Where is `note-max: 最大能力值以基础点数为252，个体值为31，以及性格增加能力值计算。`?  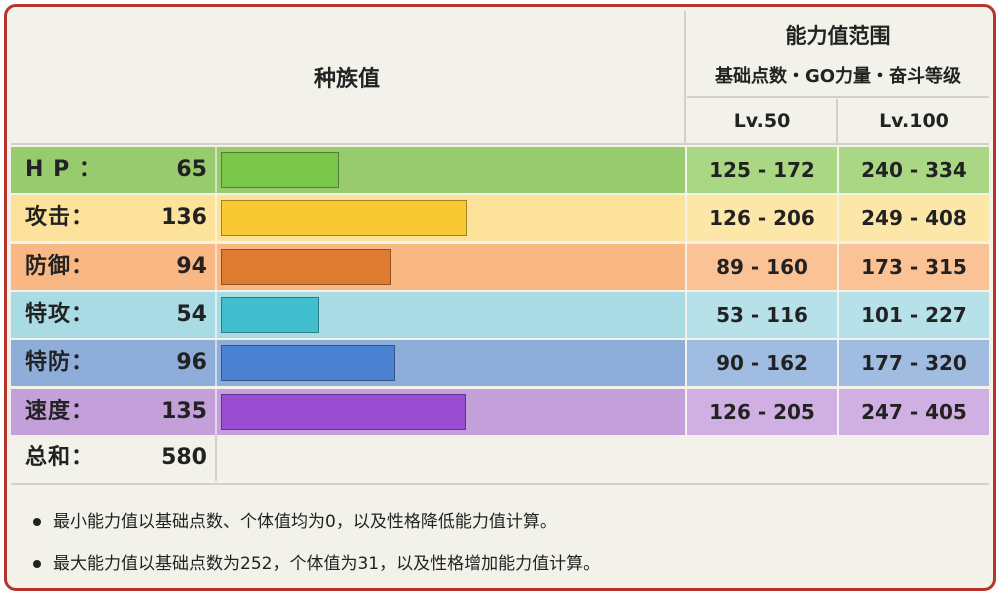
note-max: 最大能力值以基础点数为252，个体值为31，以及性格增加能力值计算。 is located at coordinates (316, 561).